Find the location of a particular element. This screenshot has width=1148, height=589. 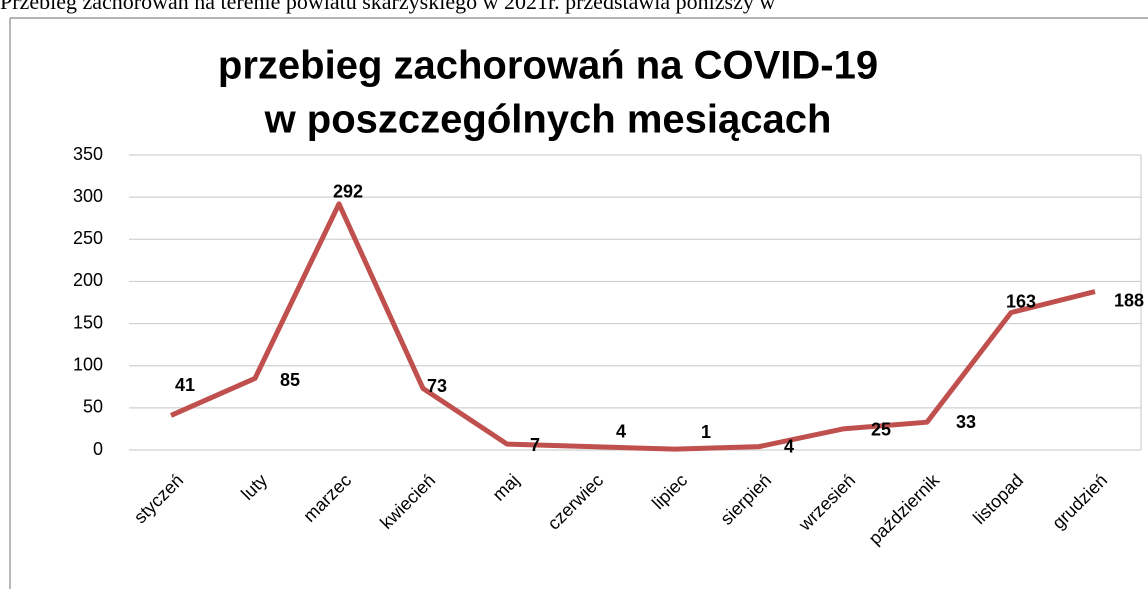

data-label: 7 is located at coordinates (535, 445).